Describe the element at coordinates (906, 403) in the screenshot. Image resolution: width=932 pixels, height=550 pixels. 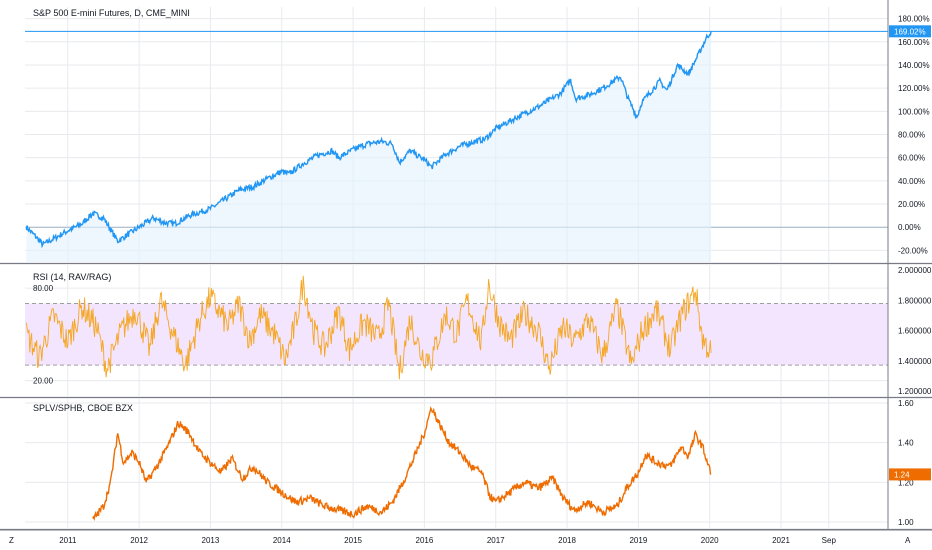
I see `y-tick-label: 1.60` at that location.